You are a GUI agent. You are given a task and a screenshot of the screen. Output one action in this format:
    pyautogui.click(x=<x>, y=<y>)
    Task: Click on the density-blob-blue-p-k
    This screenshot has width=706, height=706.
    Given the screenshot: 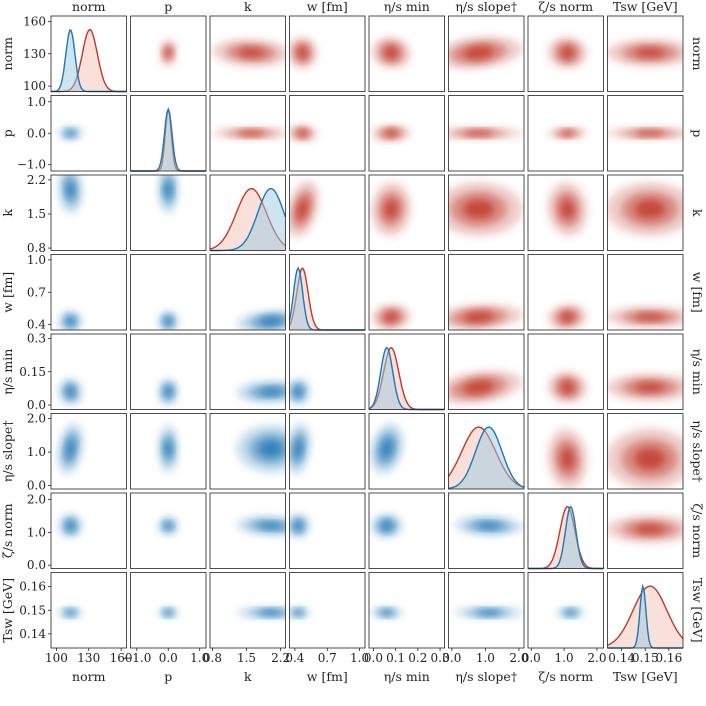 What is the action you would take?
    pyautogui.click(x=168, y=189)
    